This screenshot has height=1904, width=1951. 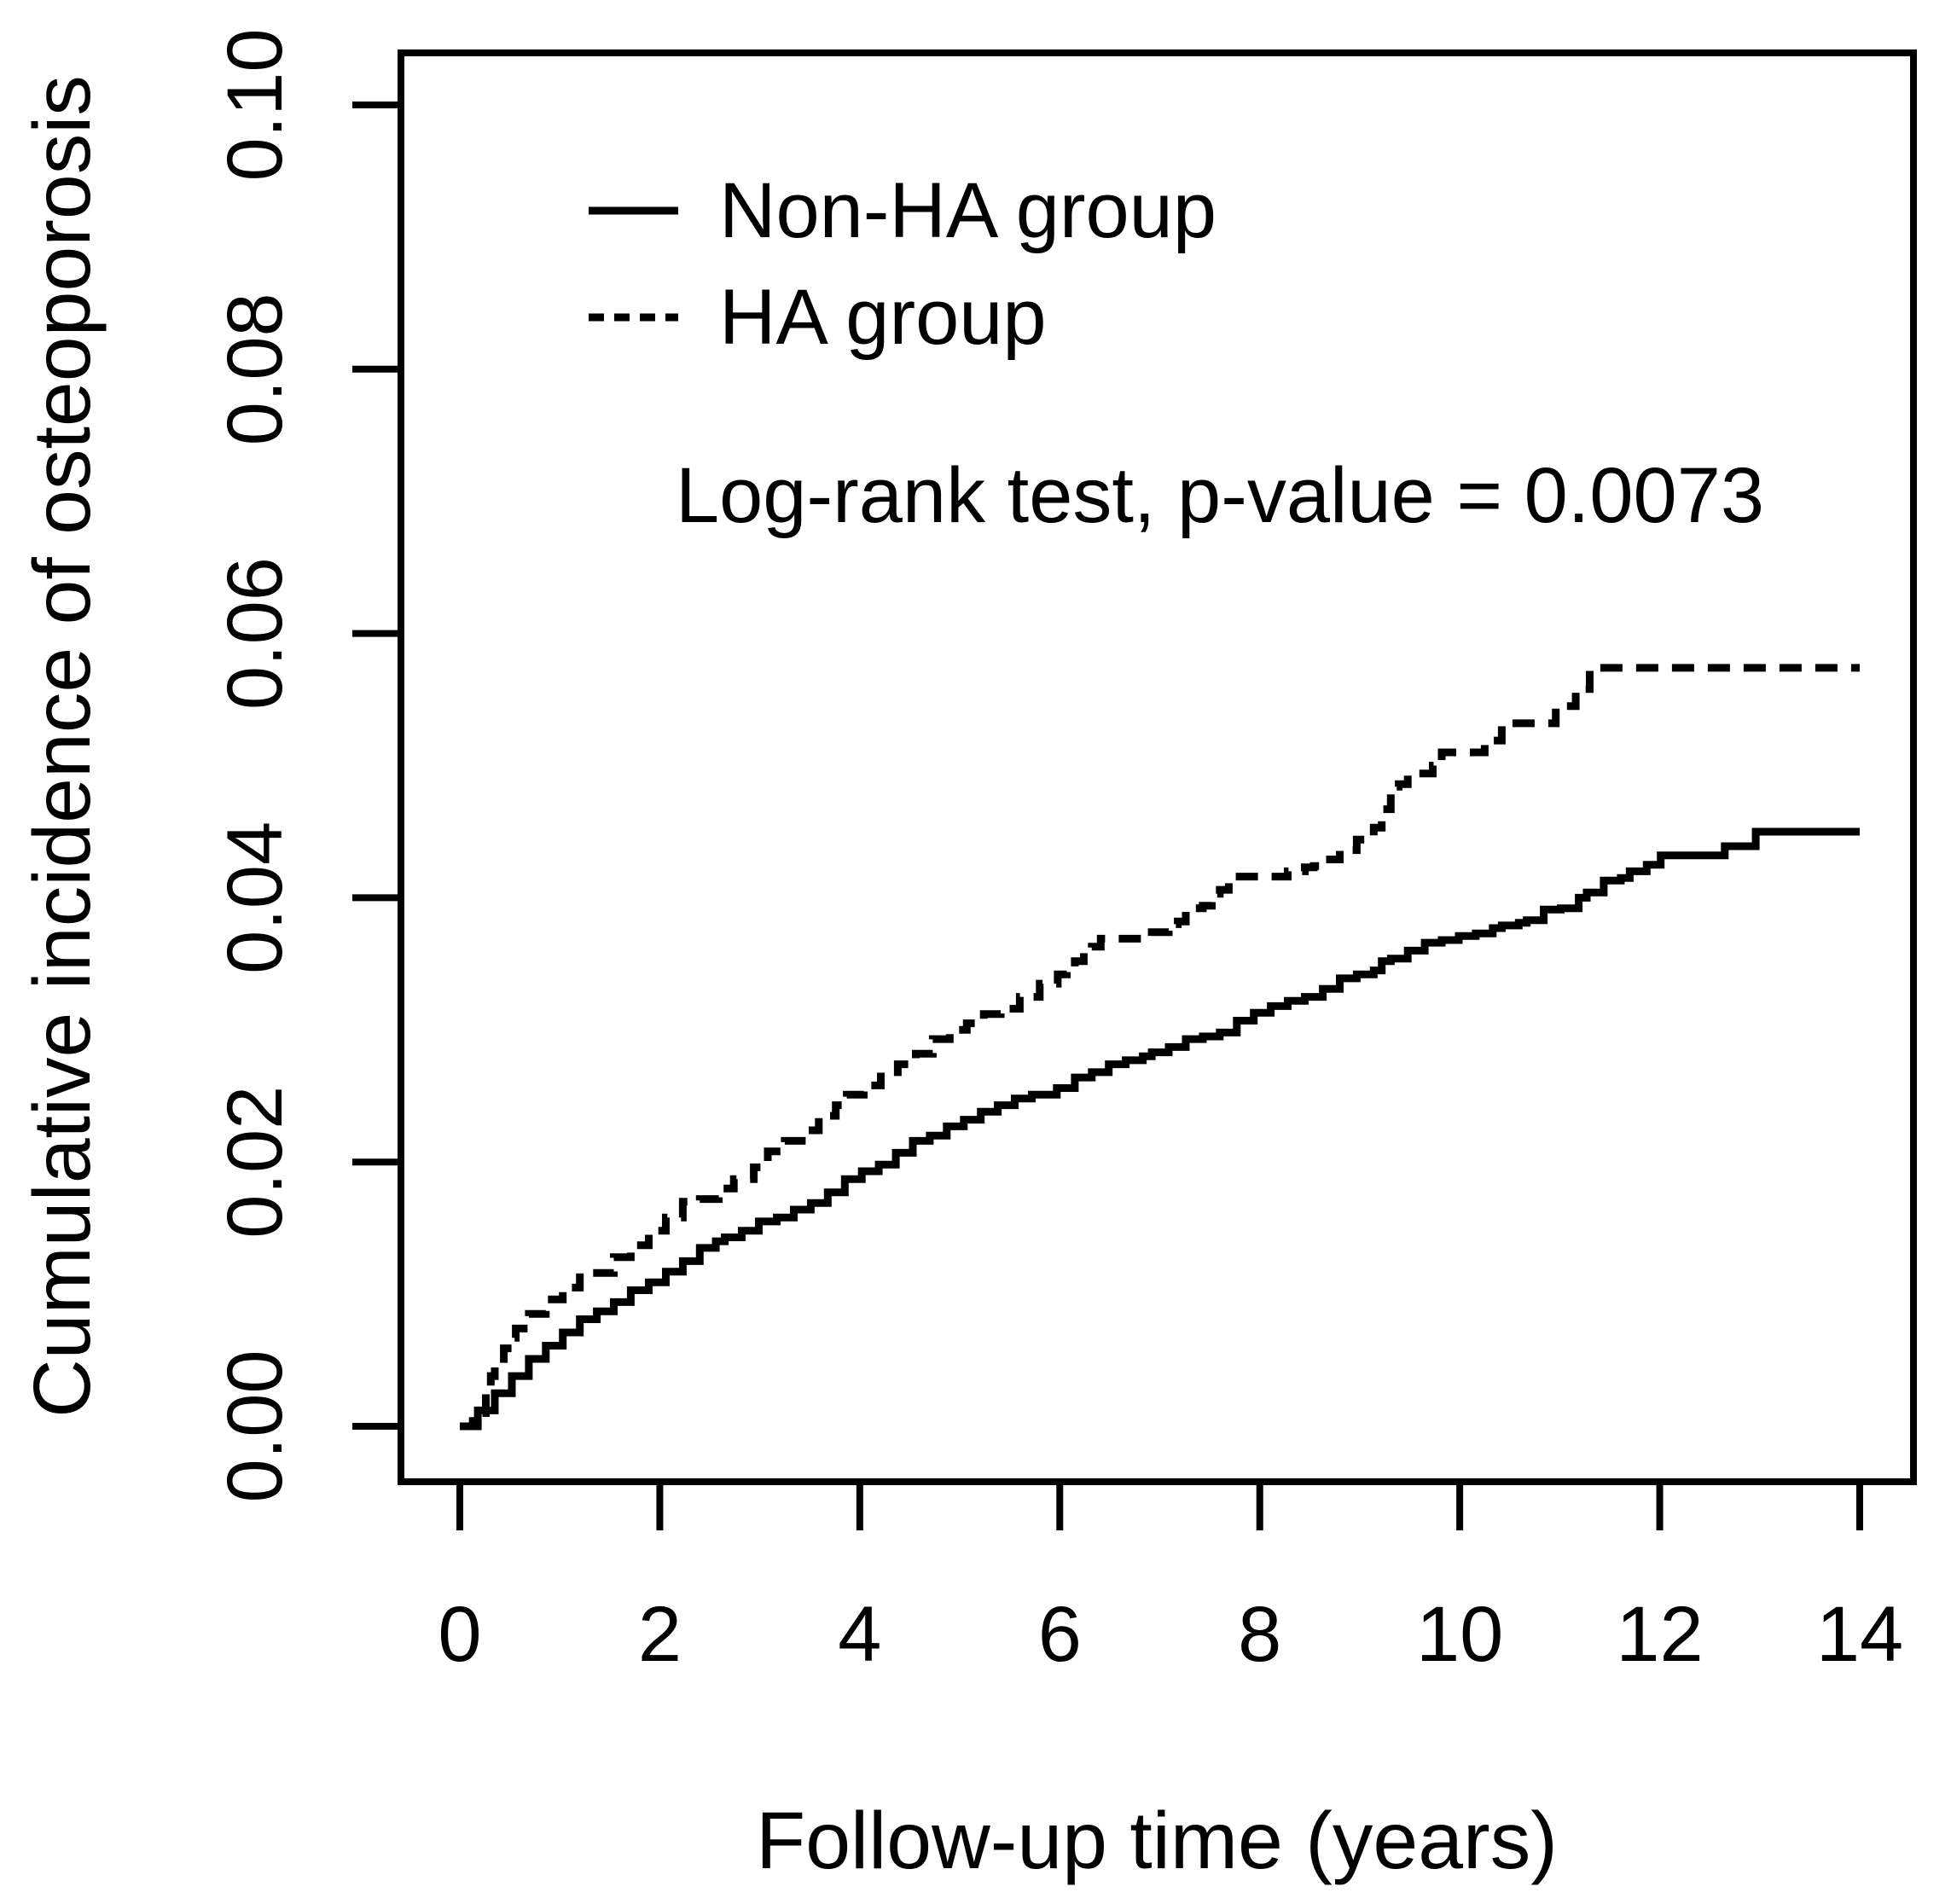 What do you see at coordinates (376, 766) in the screenshot?
I see `y-axis-ticks` at bounding box center [376, 766].